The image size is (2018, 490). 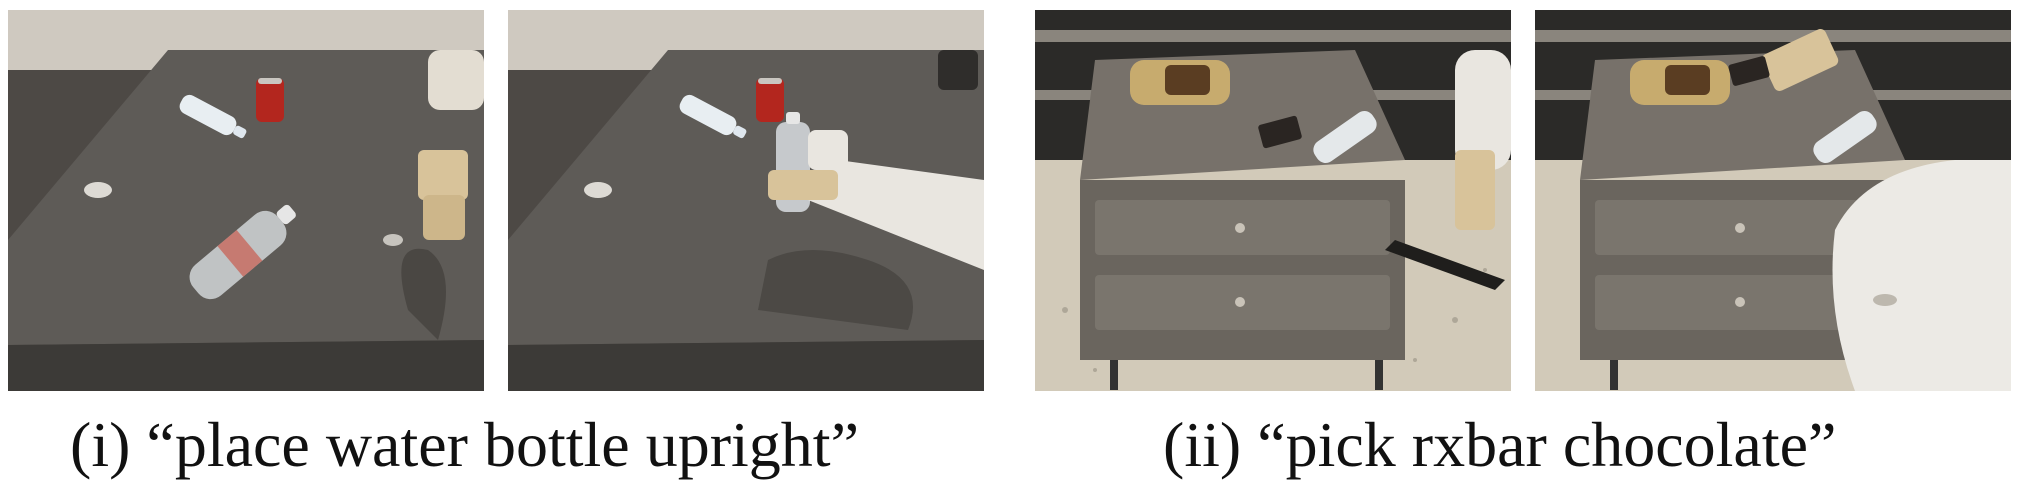 I want to click on caption-right: (ii) “pick rxbar chocolate”, so click(x=1500, y=444).